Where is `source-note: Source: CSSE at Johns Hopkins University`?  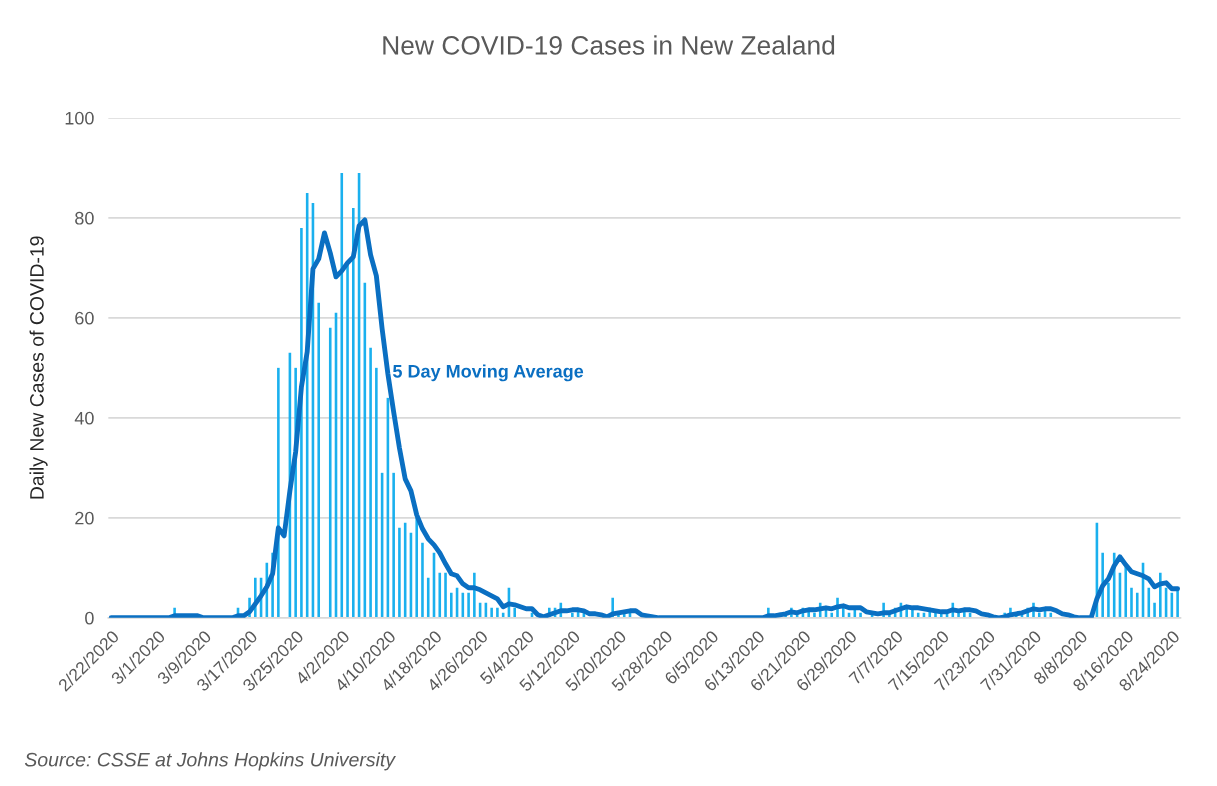 source-note: Source: CSSE at Johns Hopkins University is located at coordinates (210, 761).